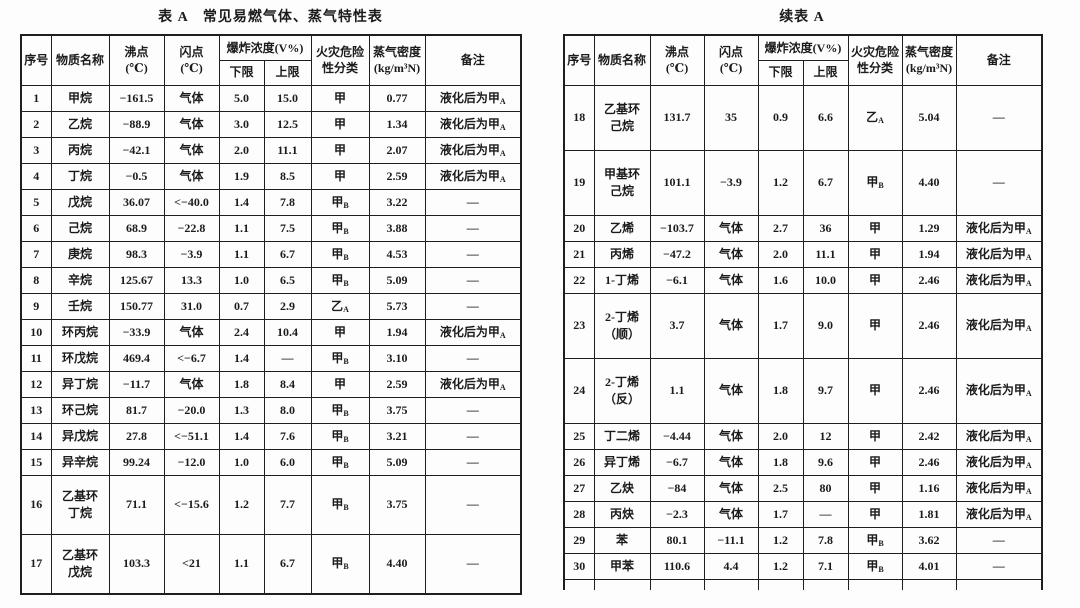  What do you see at coordinates (241, 462) in the screenshot?
I see `cell-lel: 1.0` at bounding box center [241, 462].